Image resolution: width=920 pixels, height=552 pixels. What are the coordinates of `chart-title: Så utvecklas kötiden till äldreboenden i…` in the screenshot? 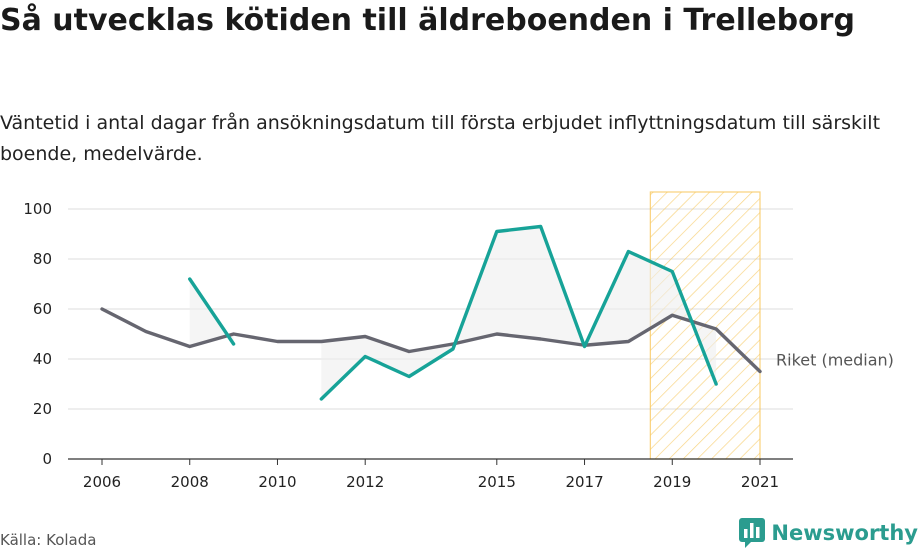 It's located at (427, 20).